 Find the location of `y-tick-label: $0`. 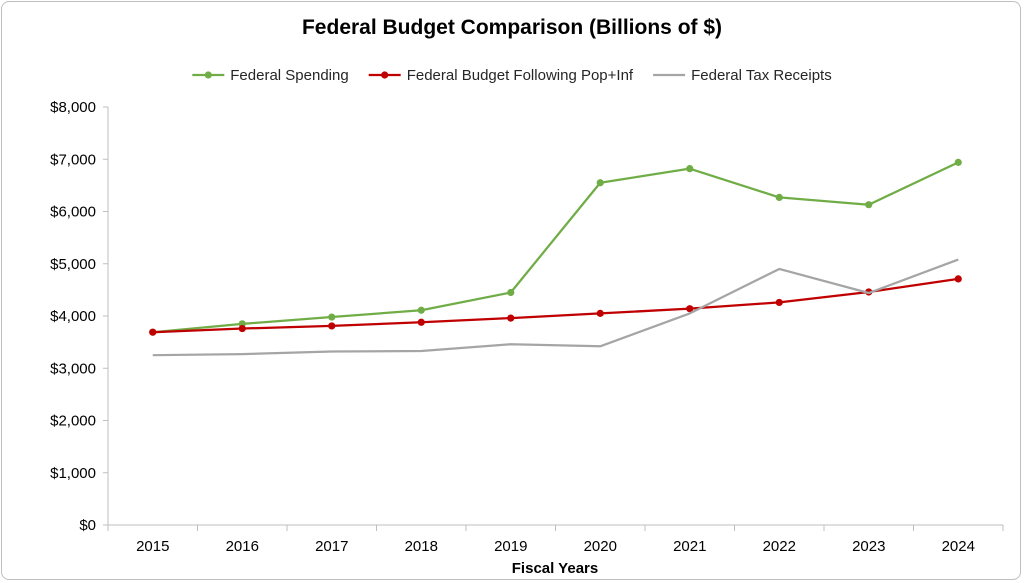

y-tick-label: $0 is located at coordinates (87, 525).